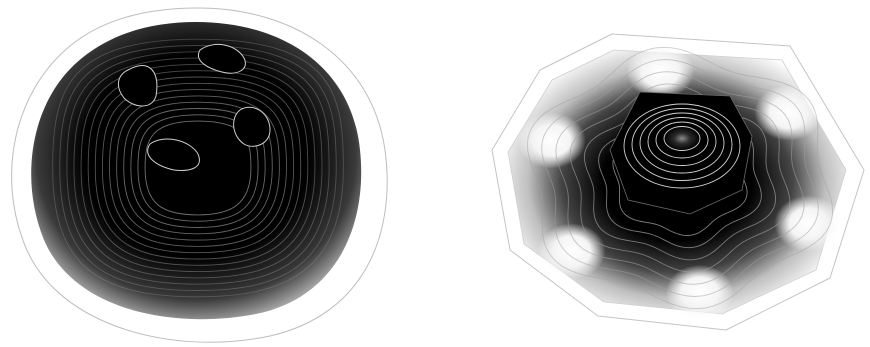 The image size is (870, 347). I want to click on right-dark-core, so click(681, 153).